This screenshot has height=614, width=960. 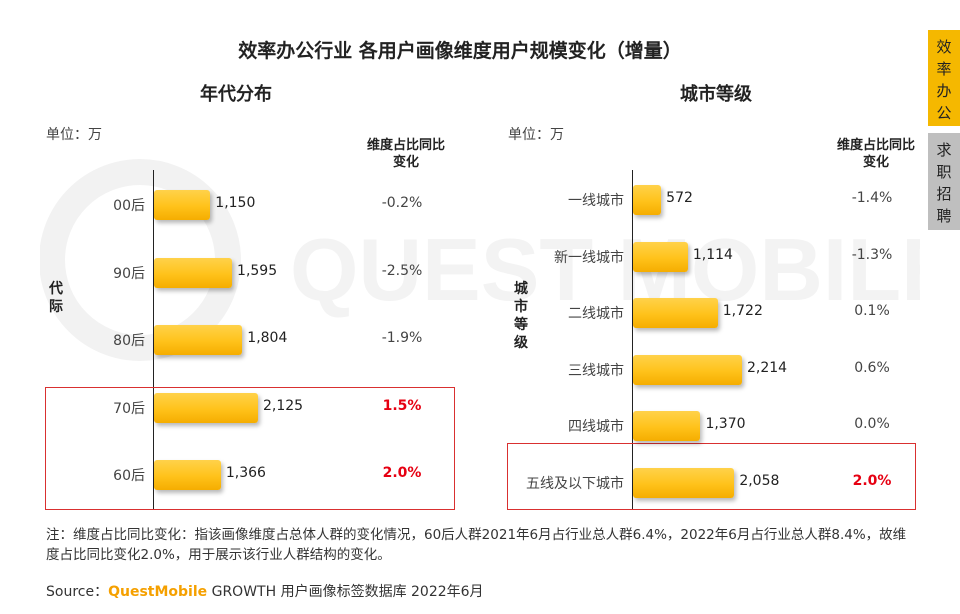 What do you see at coordinates (402, 270) in the screenshot?
I see `delta-label: -2.5%` at bounding box center [402, 270].